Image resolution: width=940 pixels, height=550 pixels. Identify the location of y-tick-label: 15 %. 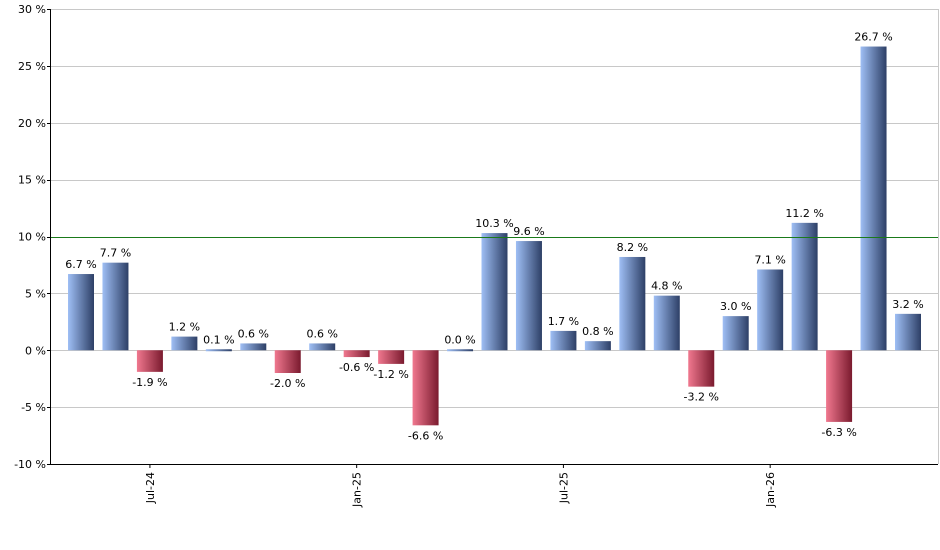
(32, 180).